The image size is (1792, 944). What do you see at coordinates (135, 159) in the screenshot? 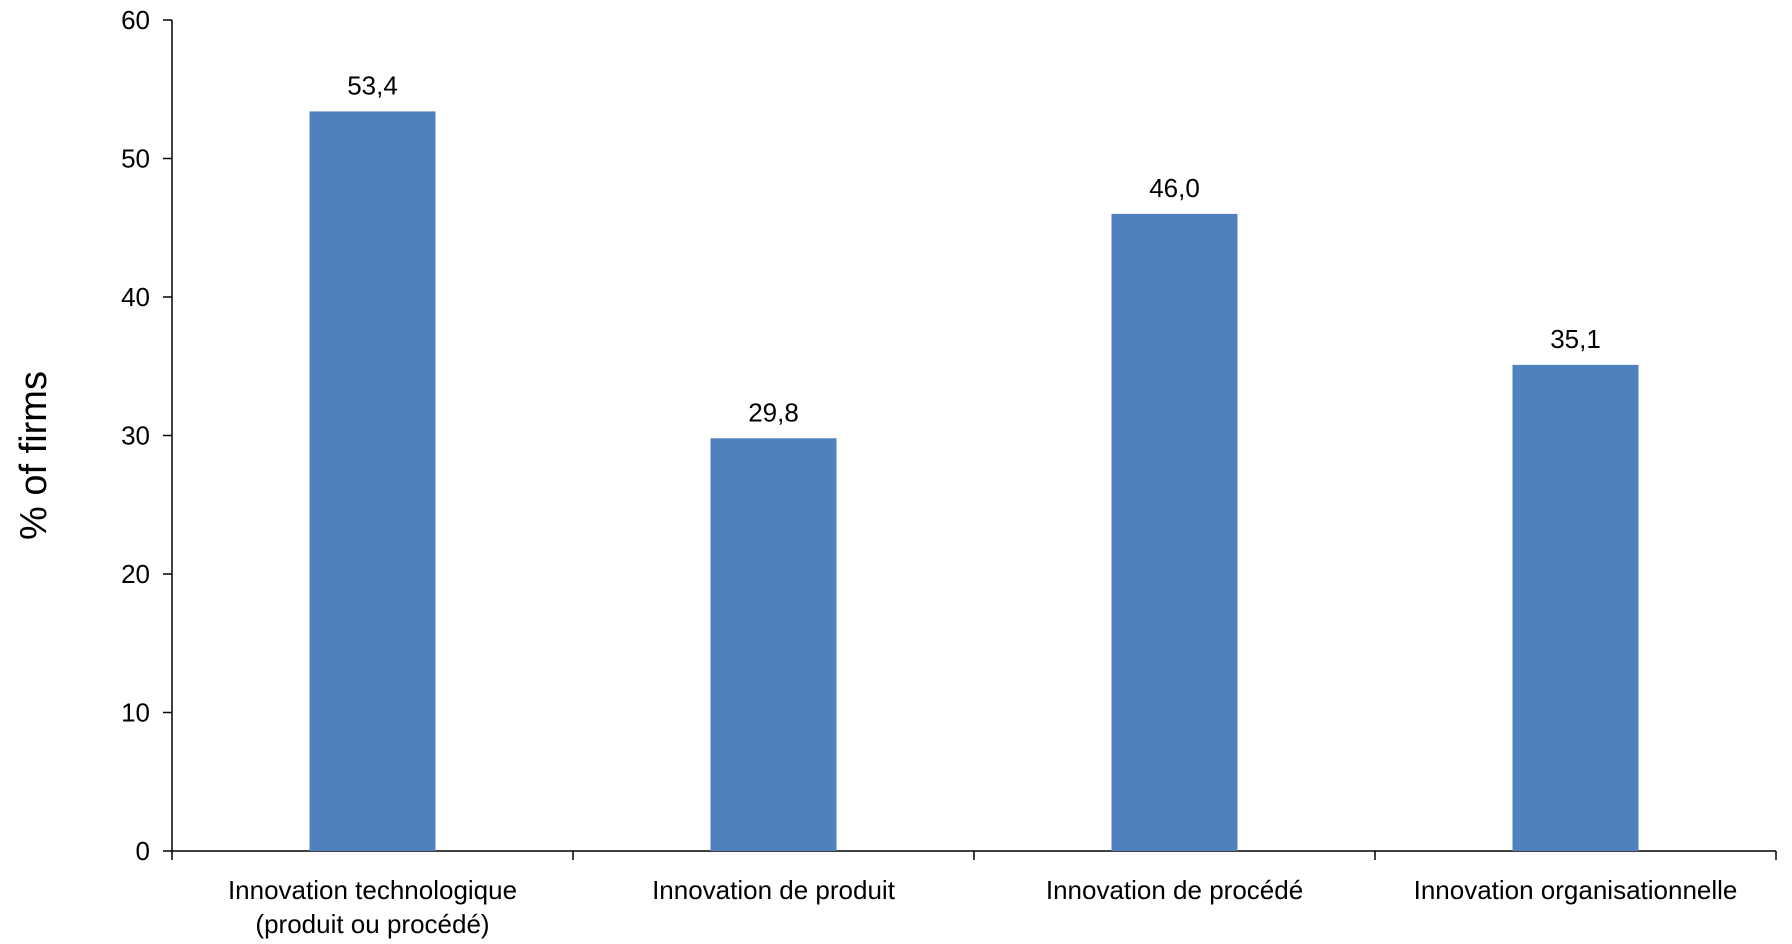
I see `y-tick-label: 50` at bounding box center [135, 159].